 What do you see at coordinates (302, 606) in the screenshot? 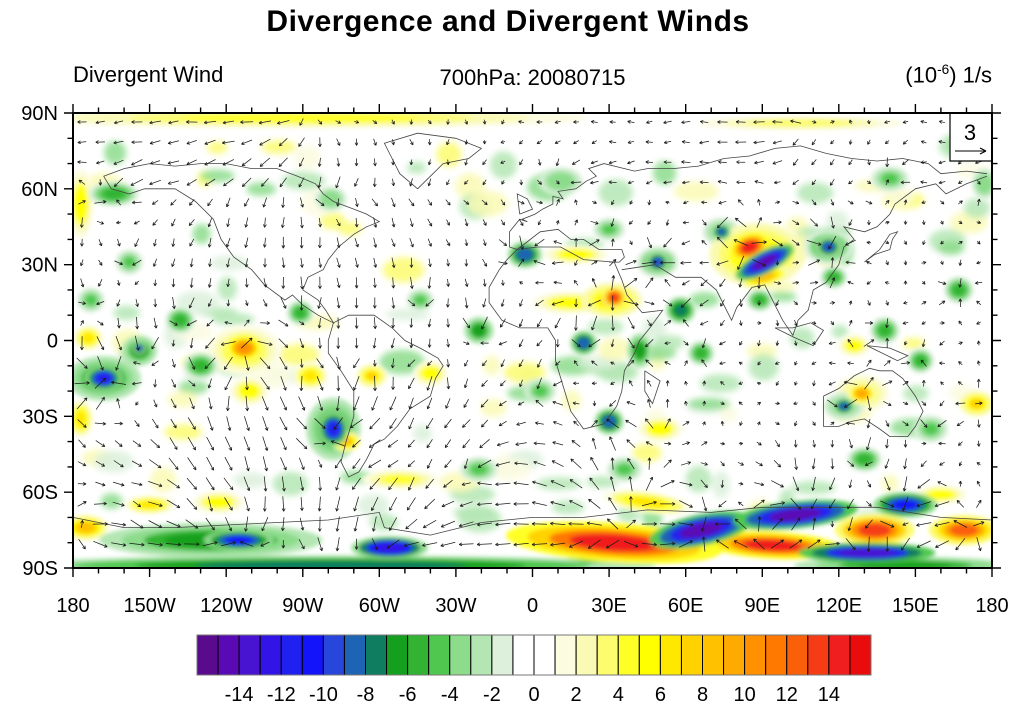
I see `x-tick-label: 90W` at bounding box center [302, 606].